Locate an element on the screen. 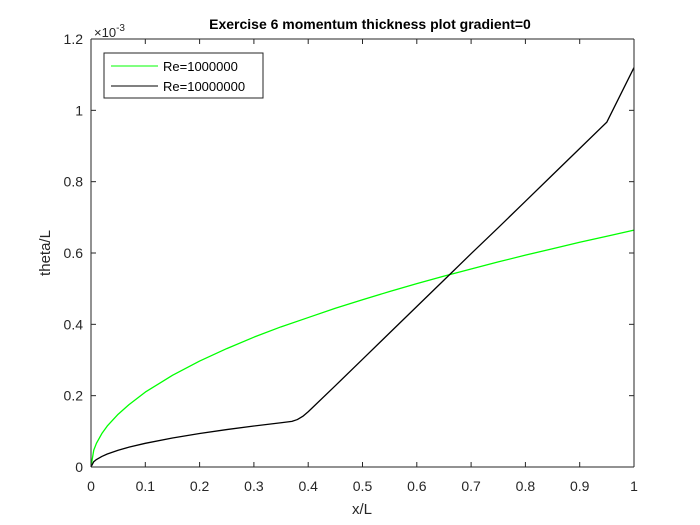 The width and height of the screenshot is (700, 525). legend-box is located at coordinates (183, 75).